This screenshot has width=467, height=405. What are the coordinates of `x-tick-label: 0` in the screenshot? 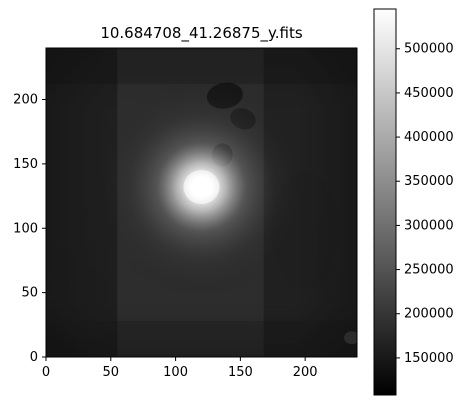 It's located at (46, 372).